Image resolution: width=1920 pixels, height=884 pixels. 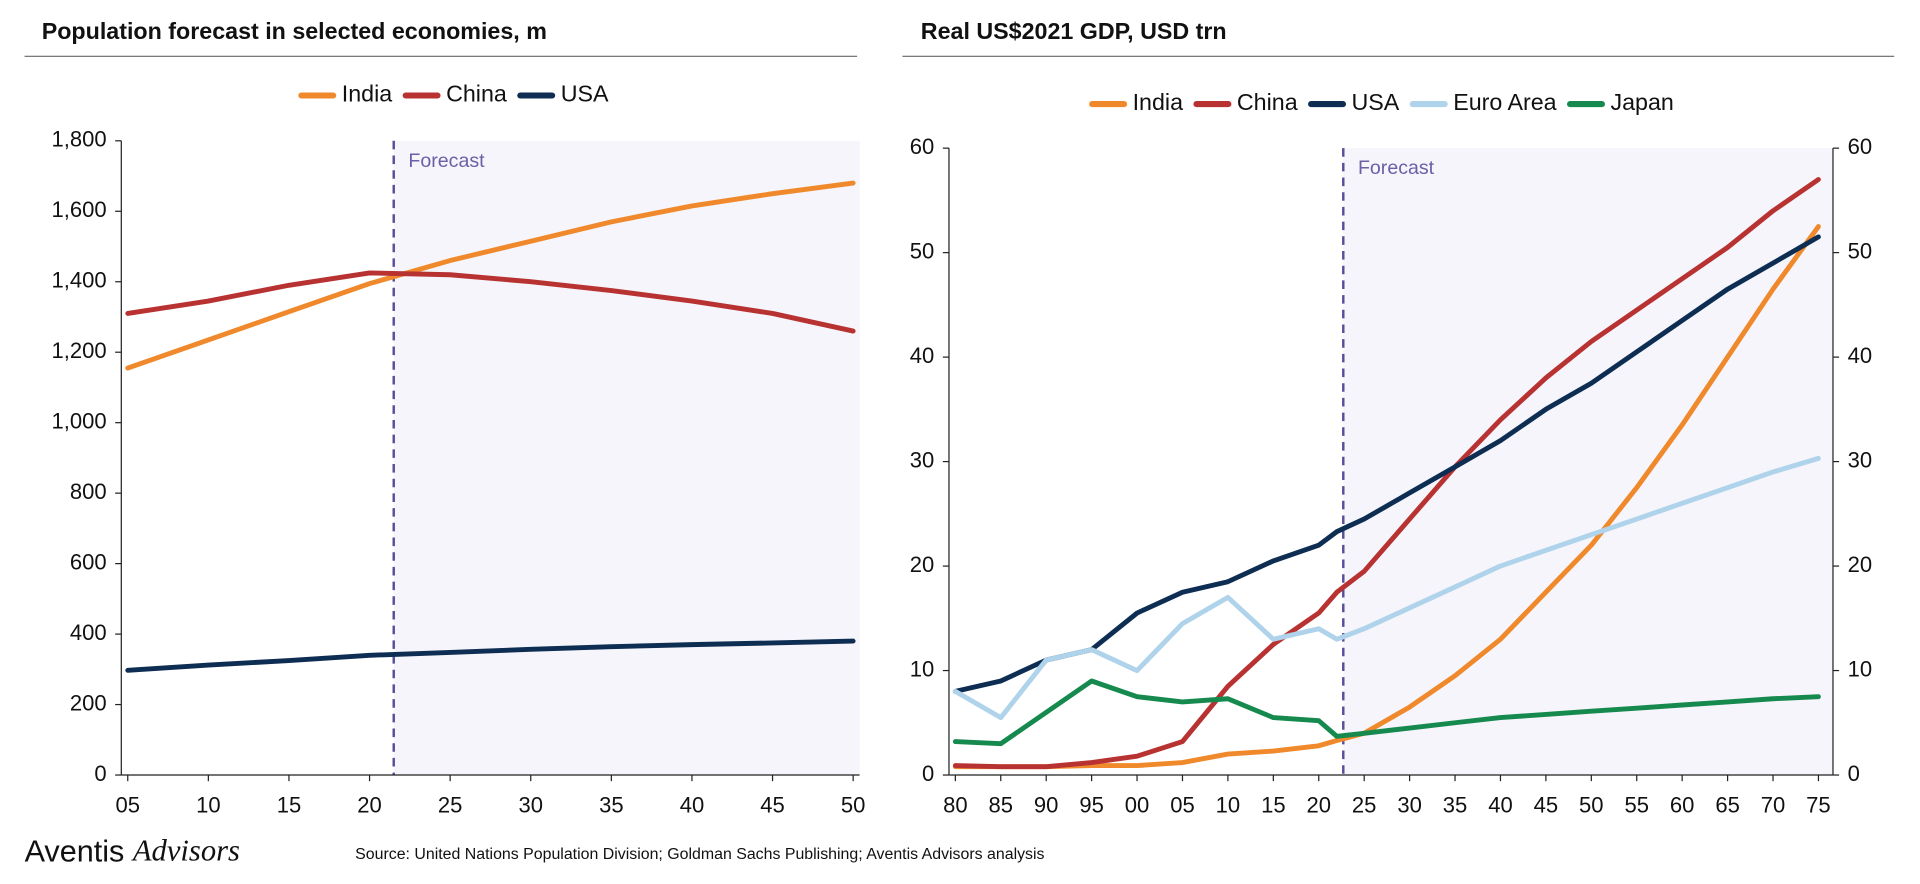 I want to click on x-tick-label: 85, so click(x=1001, y=805).